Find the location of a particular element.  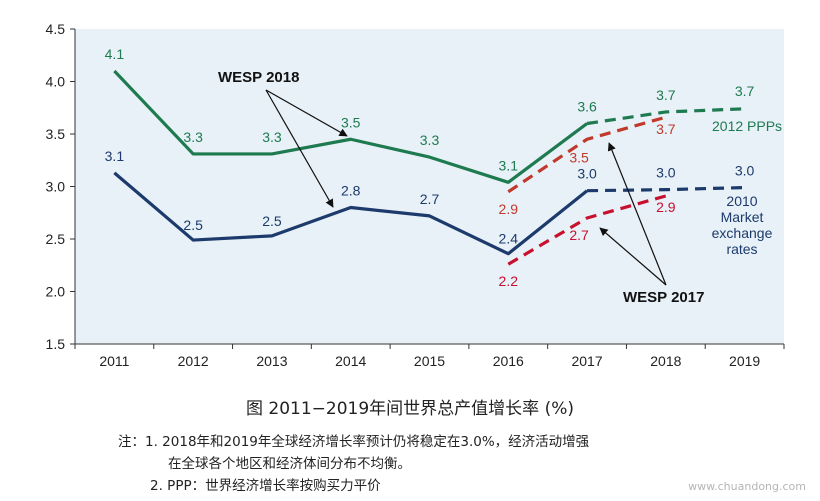

mer-data-label: 3.1 is located at coordinates (115, 156).